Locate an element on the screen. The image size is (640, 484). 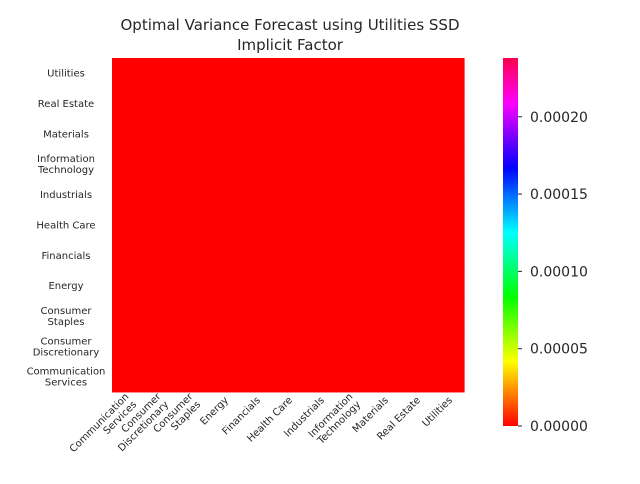
row-label: Consumer Staples is located at coordinates (67, 317).